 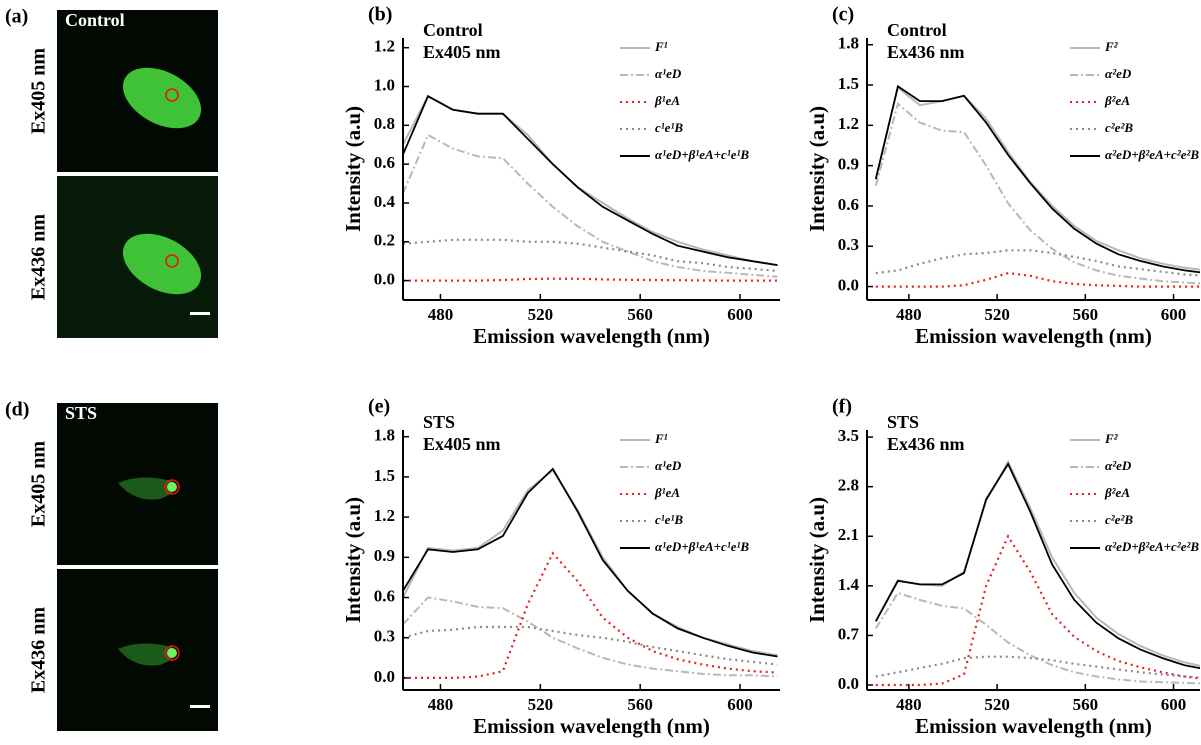 What do you see at coordinates (385, 201) in the screenshot?
I see `y-tick-label: 0.4` at bounding box center [385, 201].